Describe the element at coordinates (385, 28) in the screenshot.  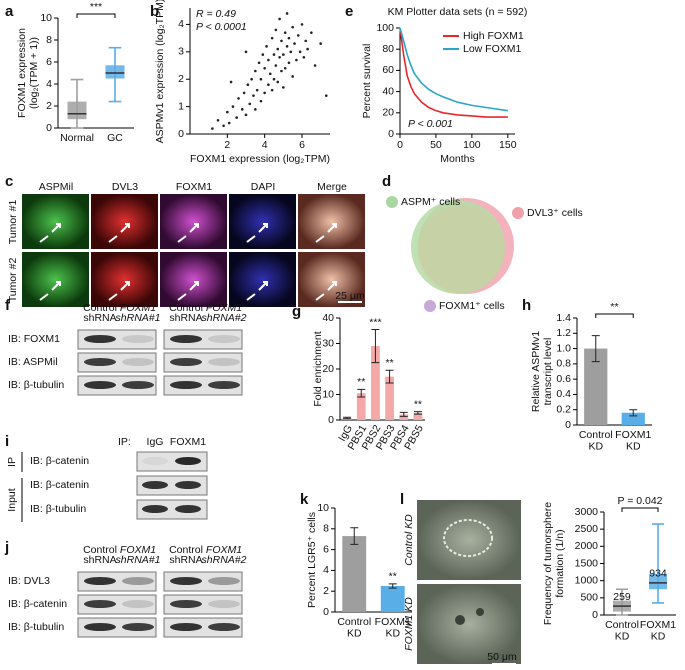
I see `y-tick-label: 100` at that location.